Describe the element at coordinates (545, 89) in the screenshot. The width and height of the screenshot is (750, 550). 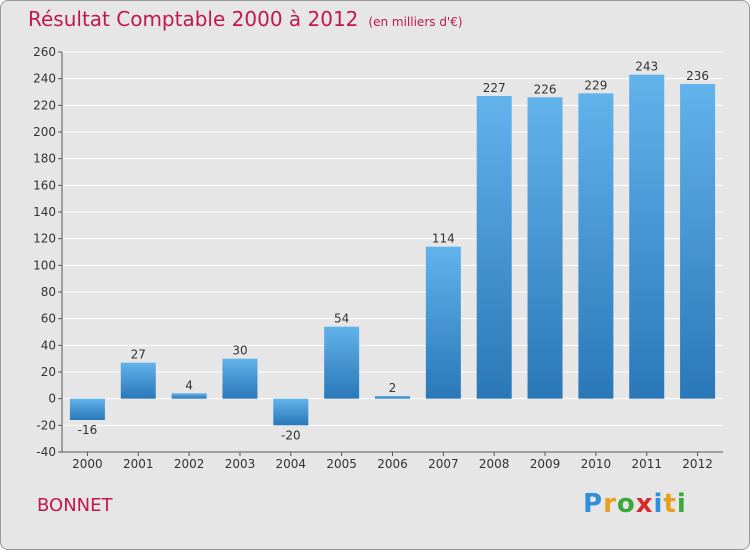
I see `data-label: 226` at that location.